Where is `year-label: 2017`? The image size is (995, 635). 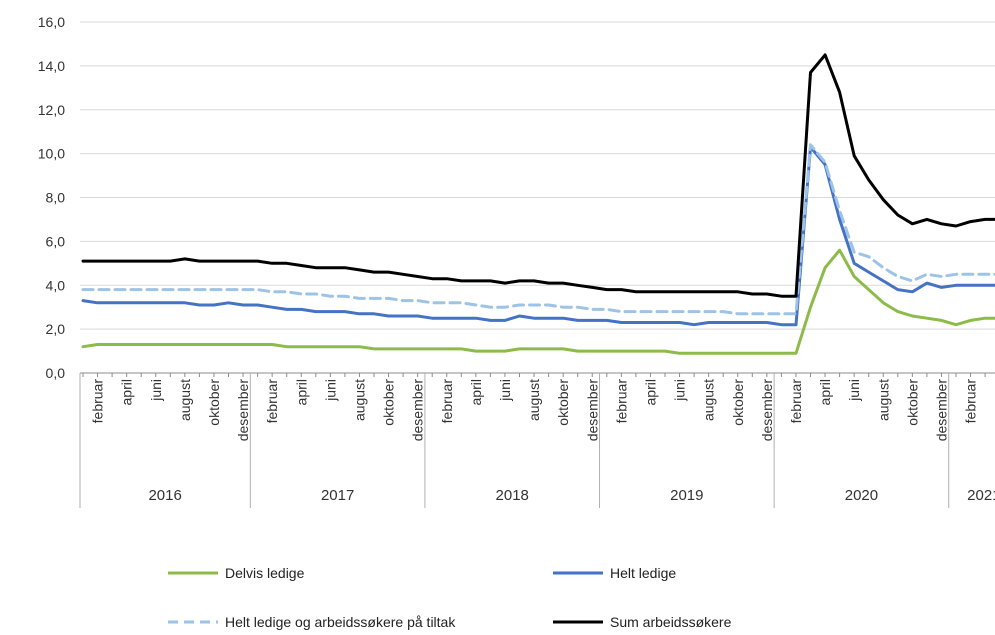
year-label: 2017 is located at coordinates (337, 495).